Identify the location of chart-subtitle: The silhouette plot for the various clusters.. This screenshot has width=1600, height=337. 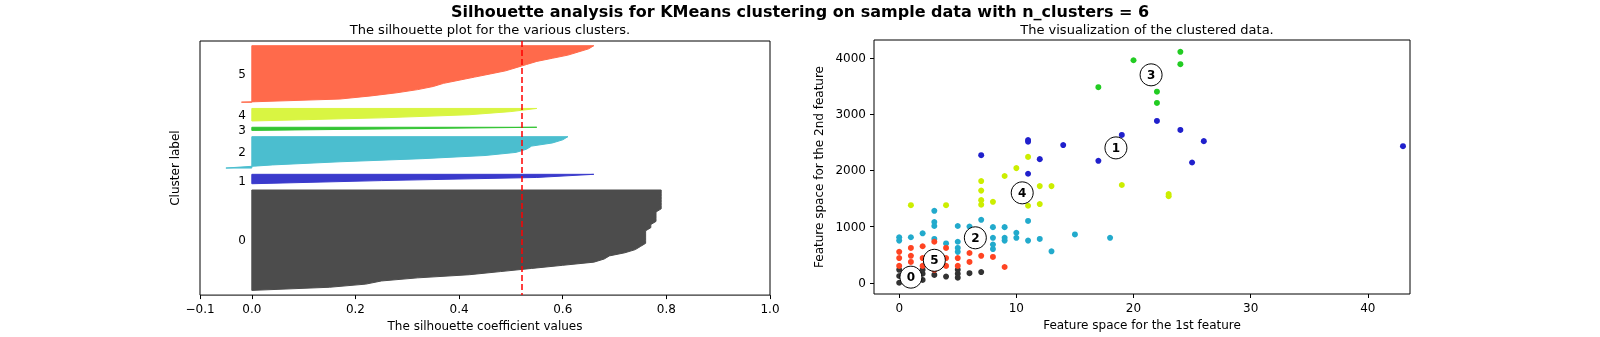
(489, 29).